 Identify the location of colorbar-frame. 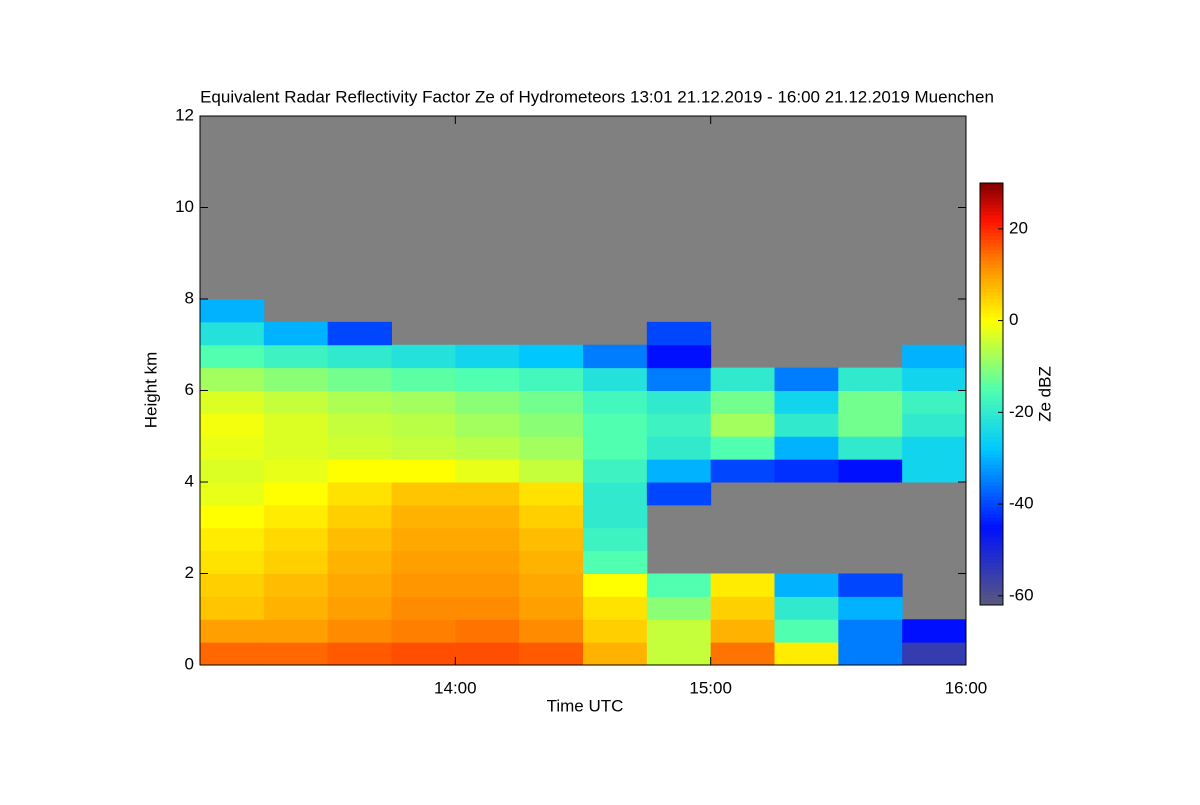
(991, 394).